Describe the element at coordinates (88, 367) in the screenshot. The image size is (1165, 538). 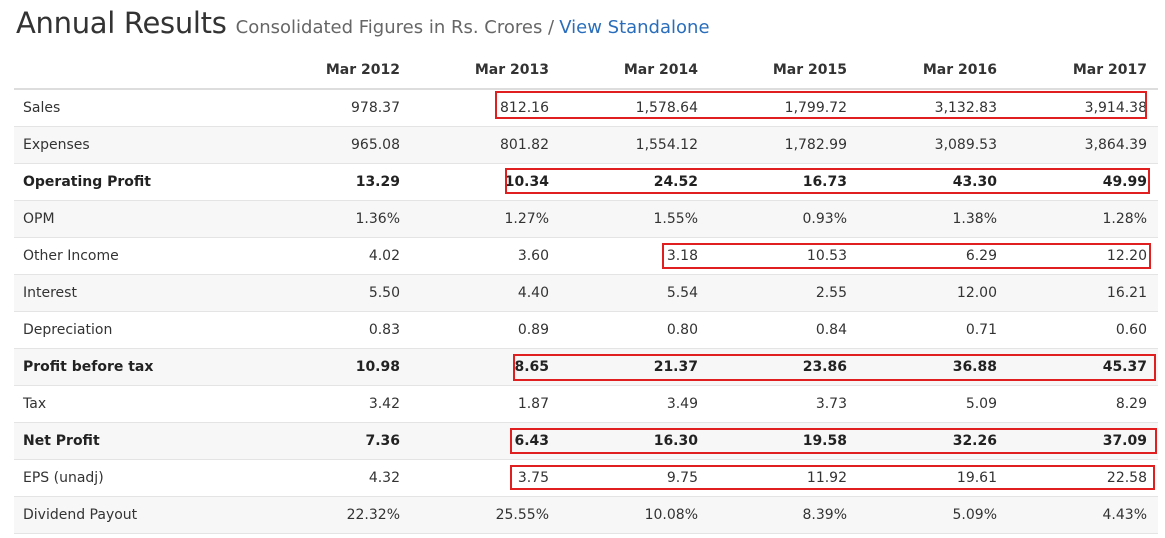
I see `row-label: Profit before tax` at that location.